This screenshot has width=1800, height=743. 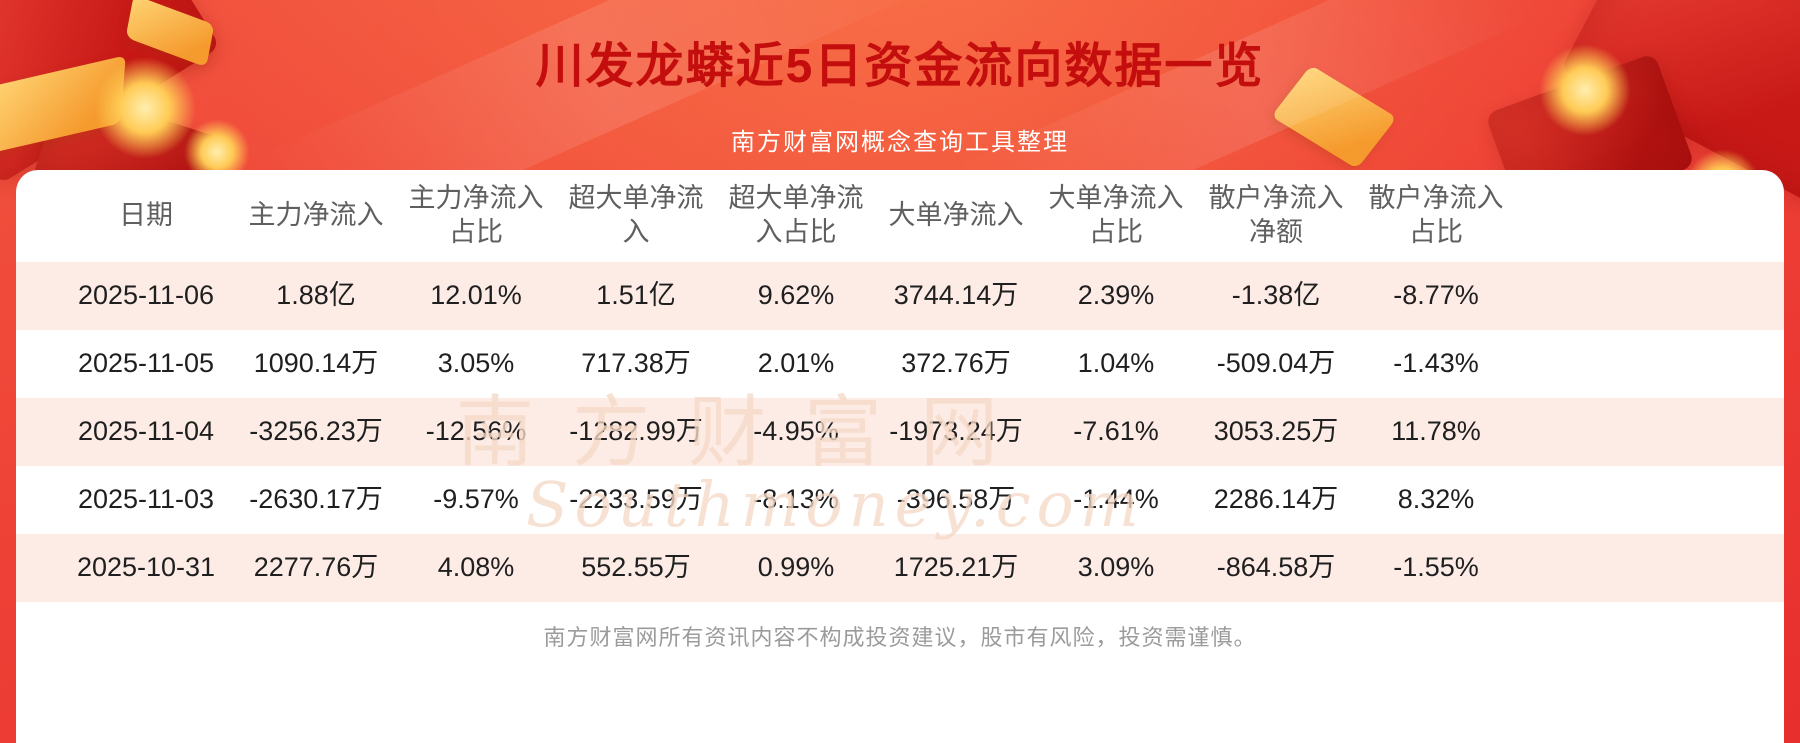 What do you see at coordinates (1436, 215) in the screenshot?
I see `column-header: 散户净流入 占比` at bounding box center [1436, 215].